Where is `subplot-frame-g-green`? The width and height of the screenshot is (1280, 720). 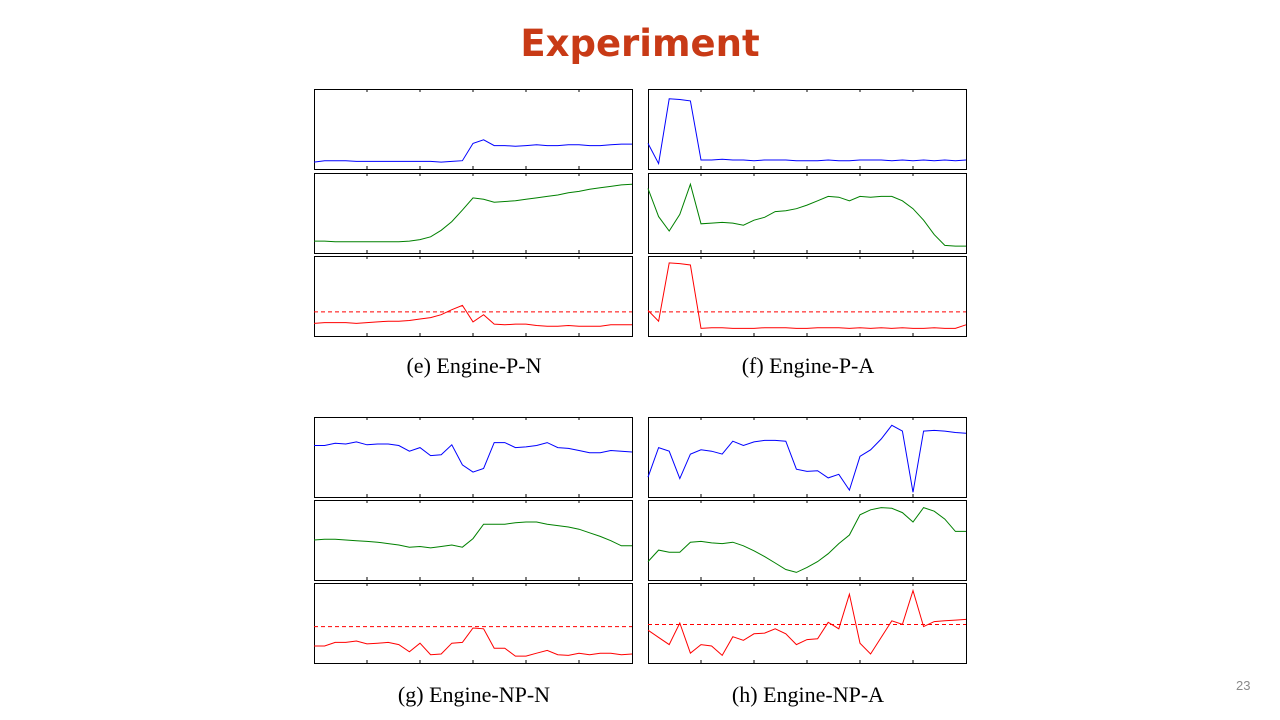
subplot-frame-g-green is located at coordinates (473, 540).